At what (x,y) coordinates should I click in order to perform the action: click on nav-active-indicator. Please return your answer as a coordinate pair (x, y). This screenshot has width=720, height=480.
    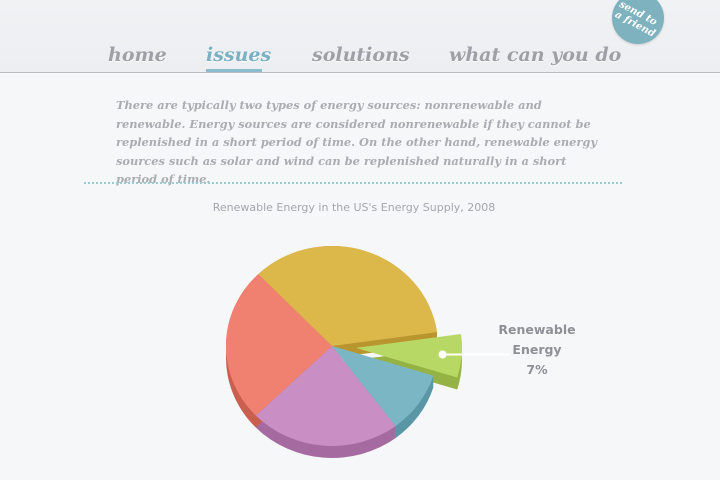
    Looking at the image, I should click on (234, 70).